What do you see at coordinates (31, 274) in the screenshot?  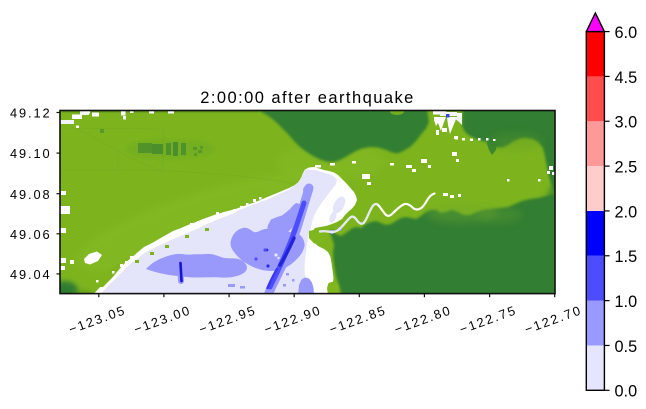 I see `svg-text: 49.04` at bounding box center [31, 274].